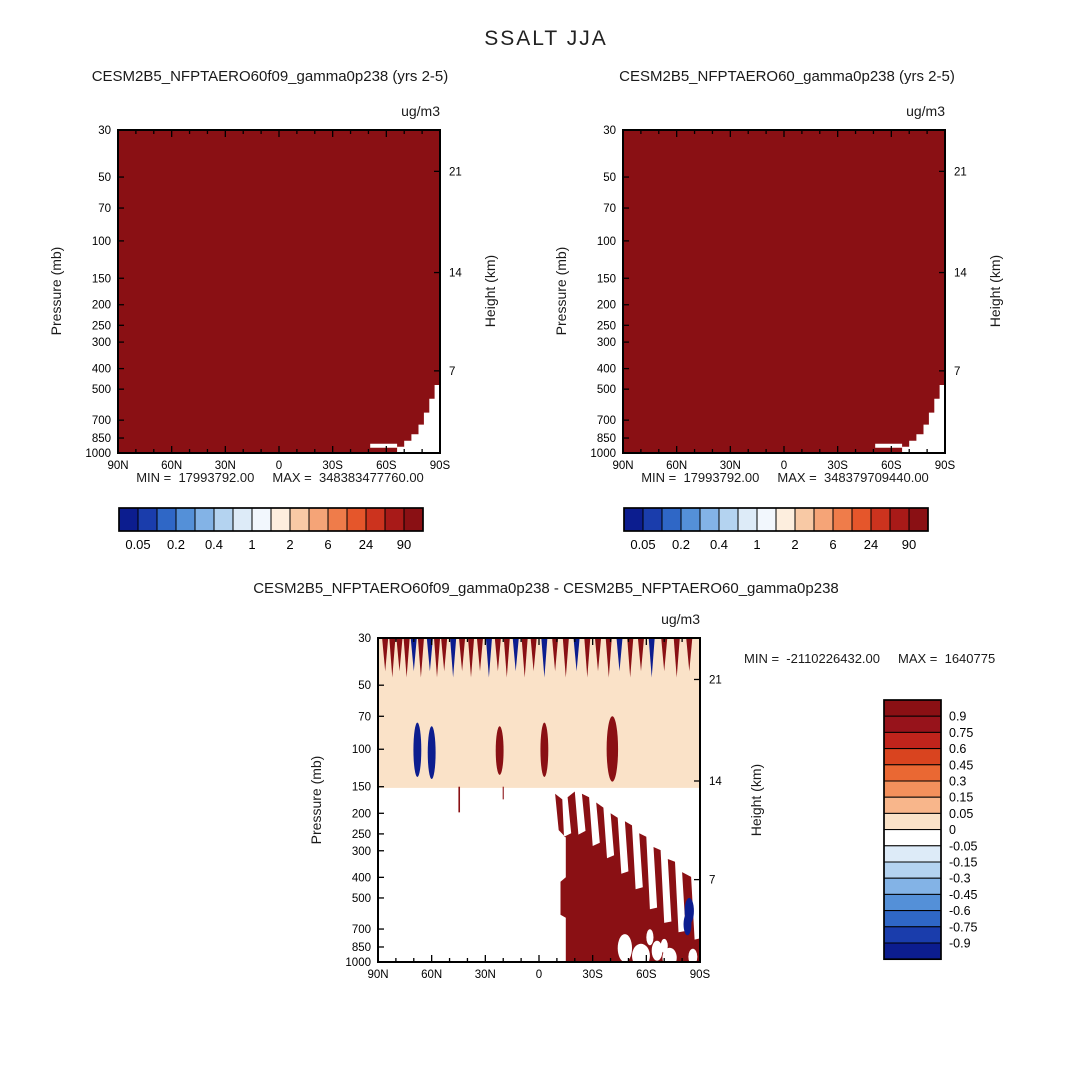 This screenshot has width=1092, height=1092. I want to click on colorbar-tick-label: -0.45, so click(963, 895).